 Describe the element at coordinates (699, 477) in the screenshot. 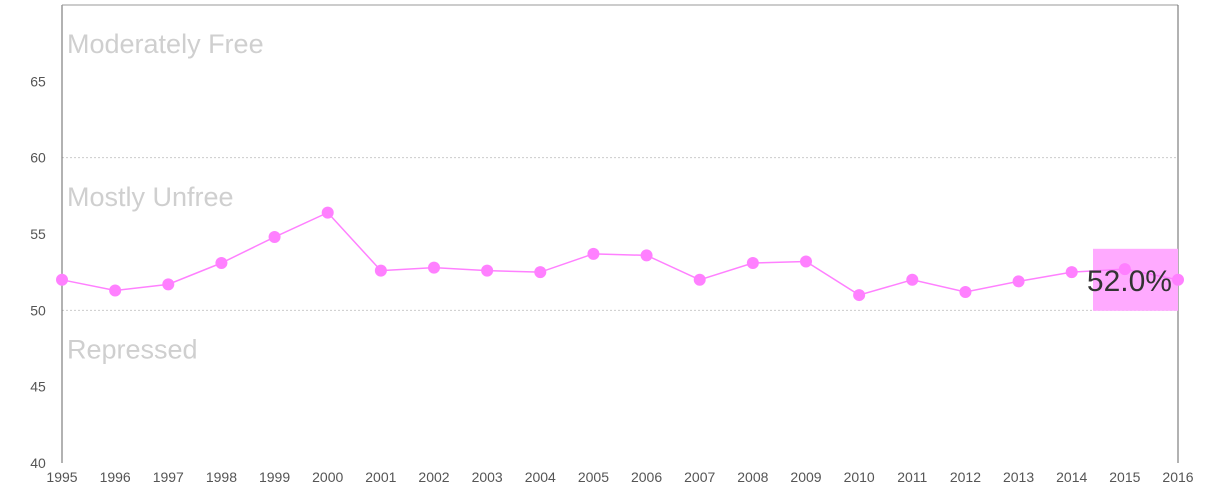

I see `x-tick-2007: 2007` at that location.